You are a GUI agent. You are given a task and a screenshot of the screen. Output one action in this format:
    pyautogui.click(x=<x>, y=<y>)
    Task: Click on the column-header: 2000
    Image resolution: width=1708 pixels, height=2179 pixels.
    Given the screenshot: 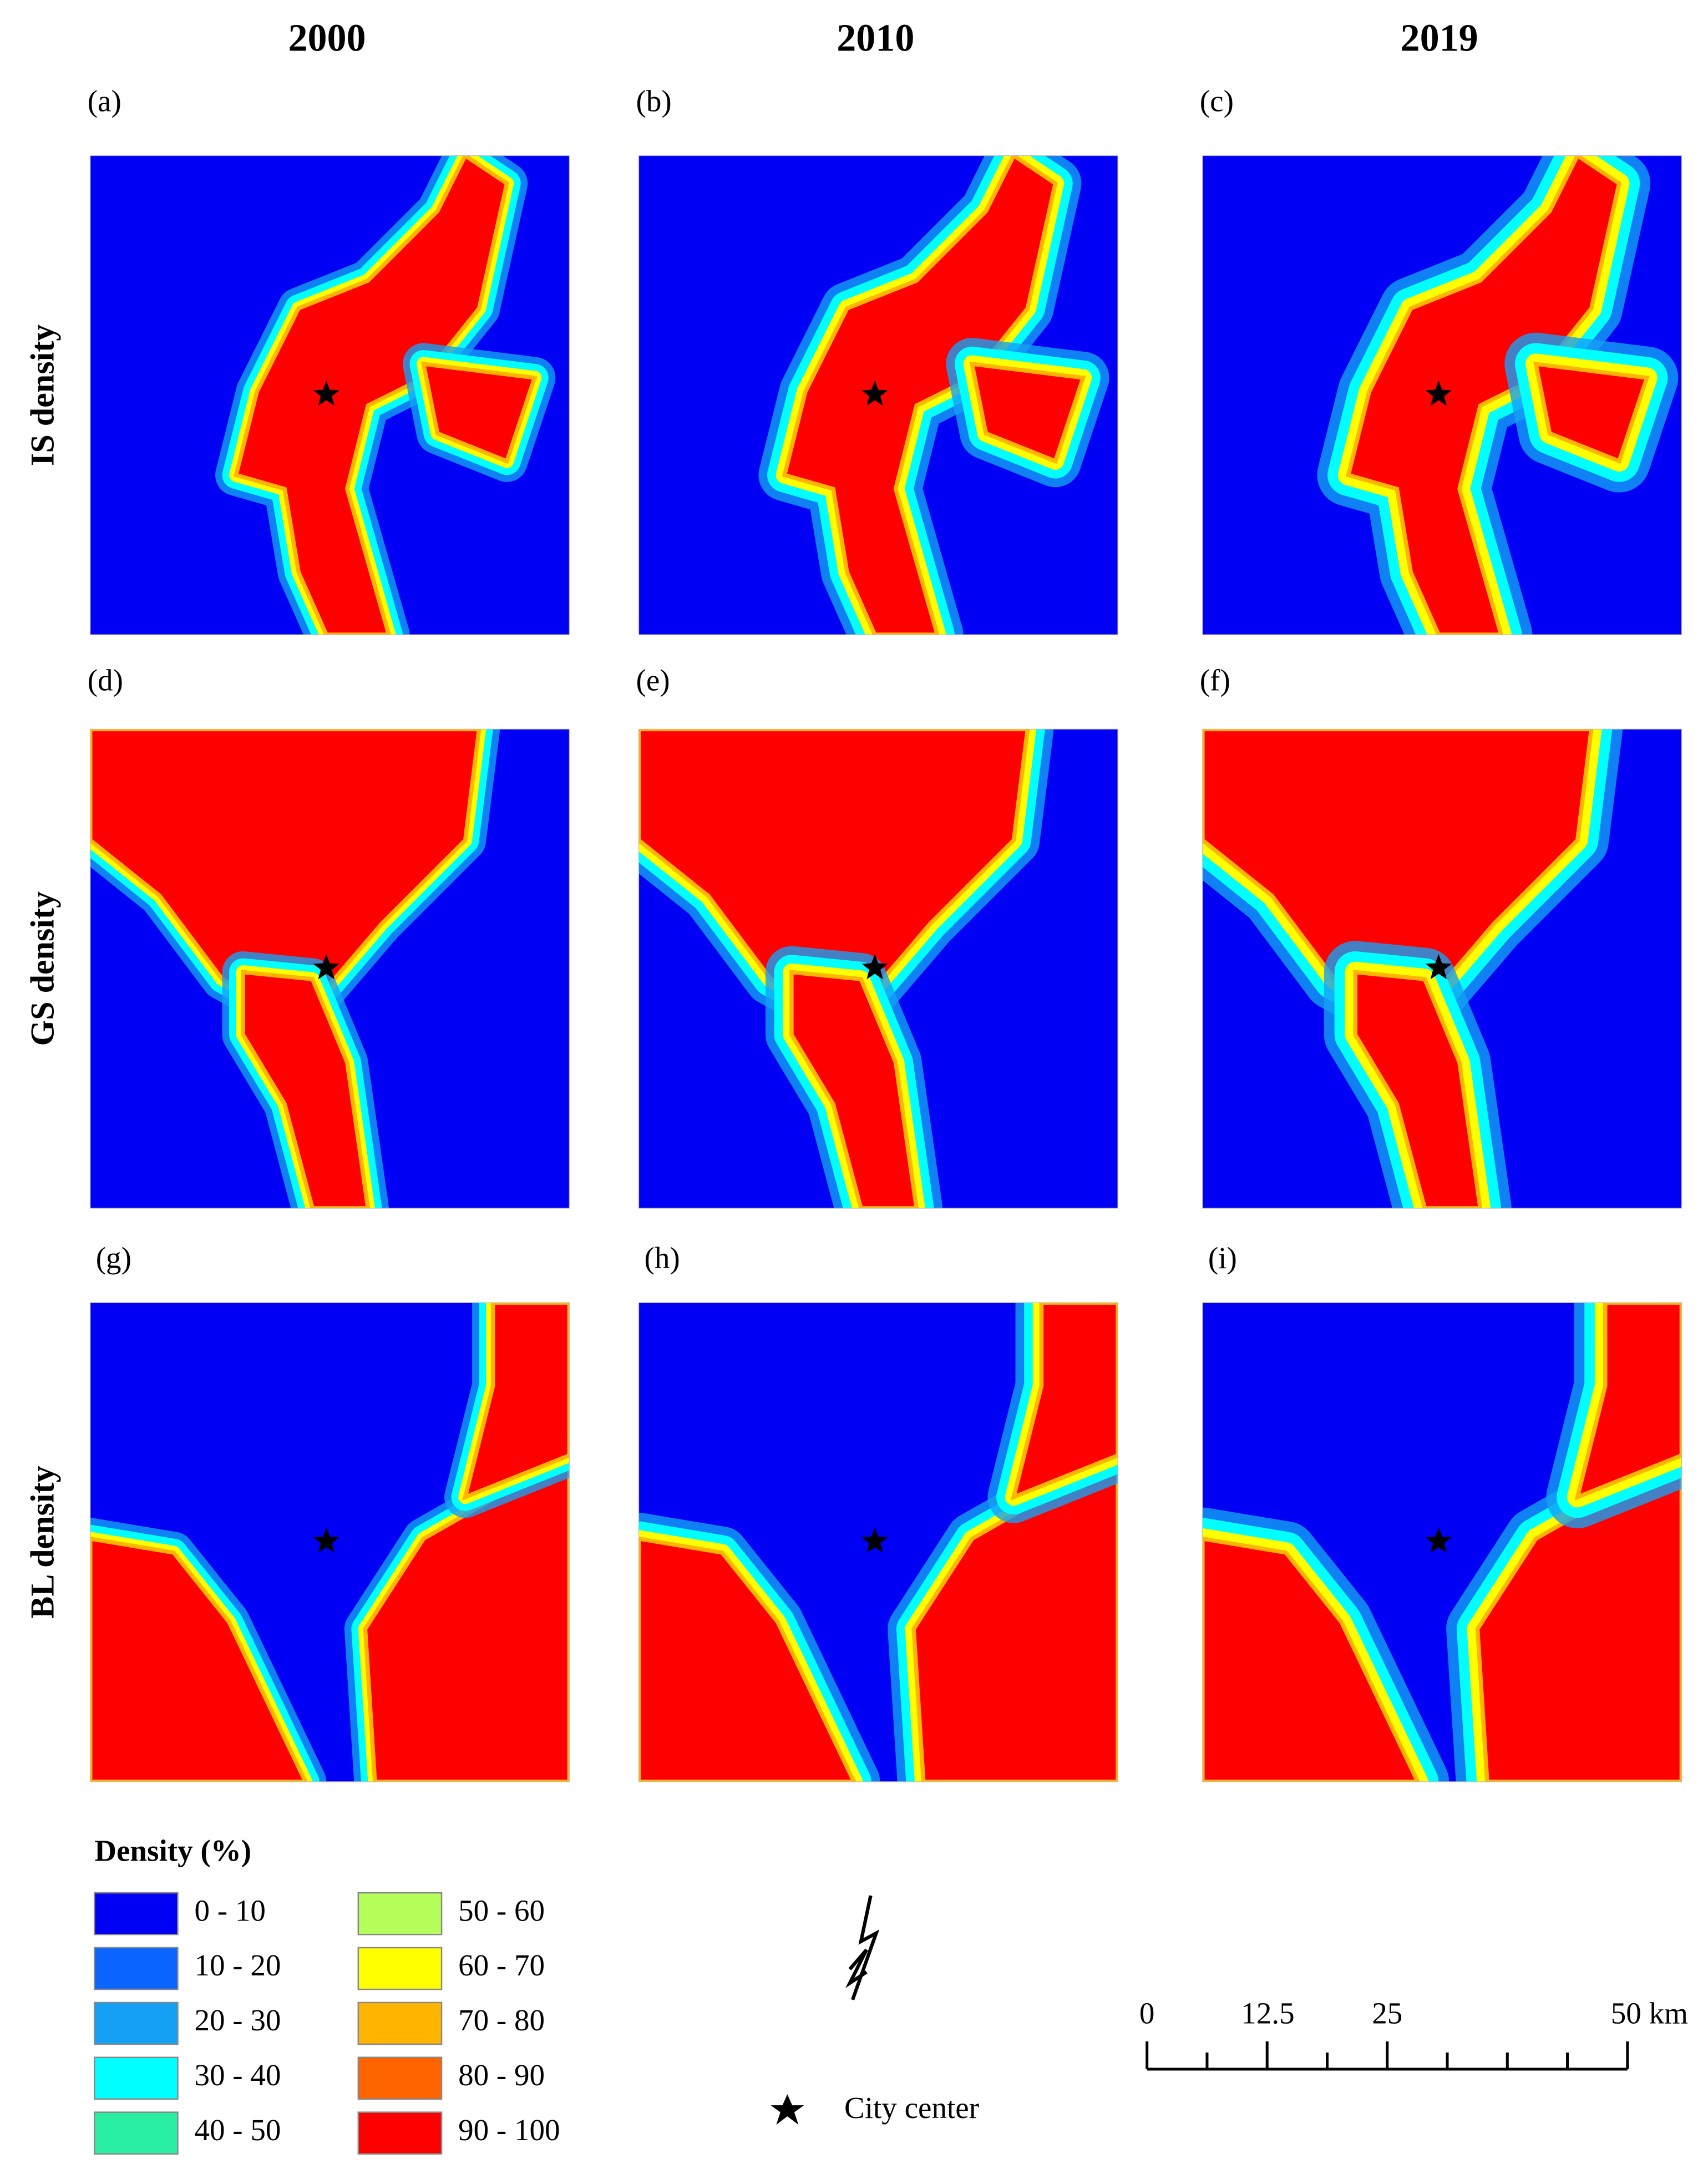 What is the action you would take?
    pyautogui.click(x=327, y=38)
    